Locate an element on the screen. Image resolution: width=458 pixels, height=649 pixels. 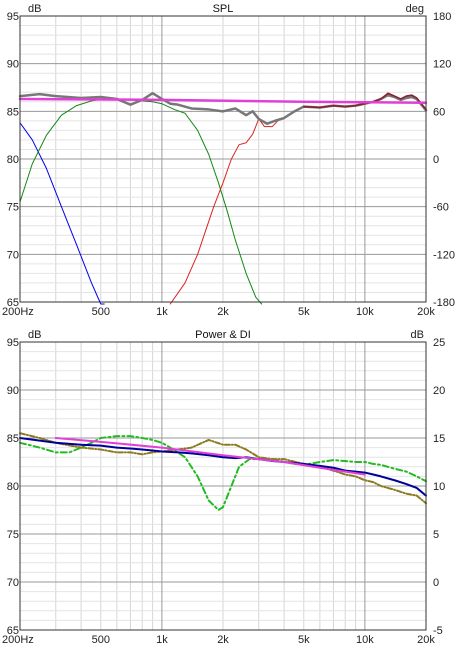
chart0-ytick-right: -60 is located at coordinates (441, 208).